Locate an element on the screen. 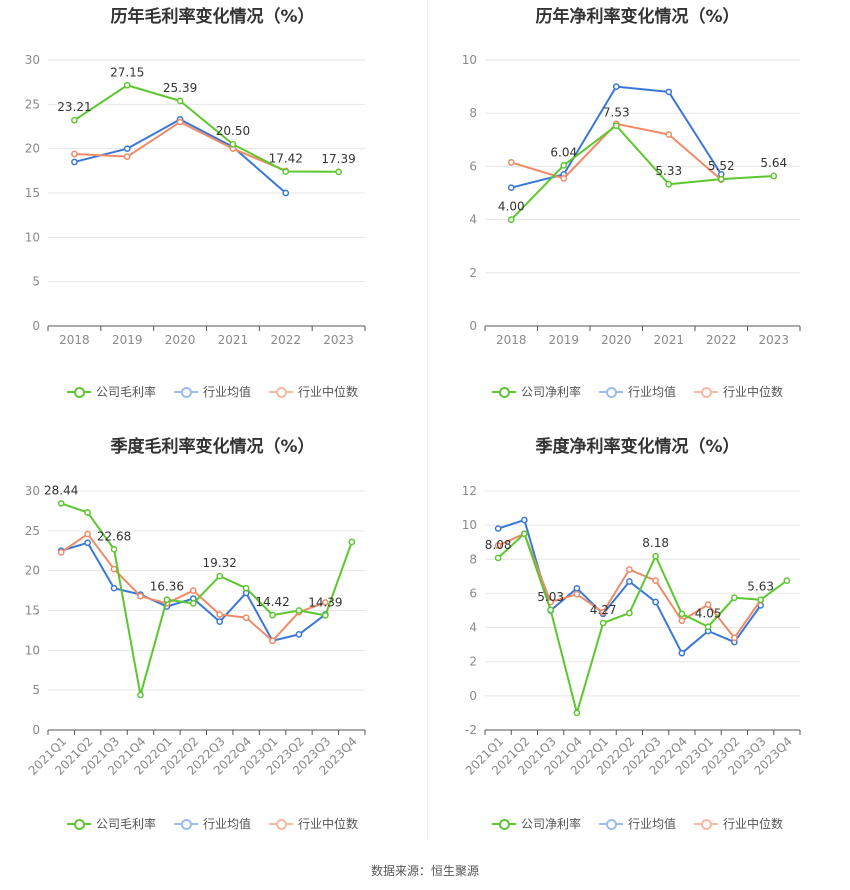  data-label: 23.21 is located at coordinates (74, 107).